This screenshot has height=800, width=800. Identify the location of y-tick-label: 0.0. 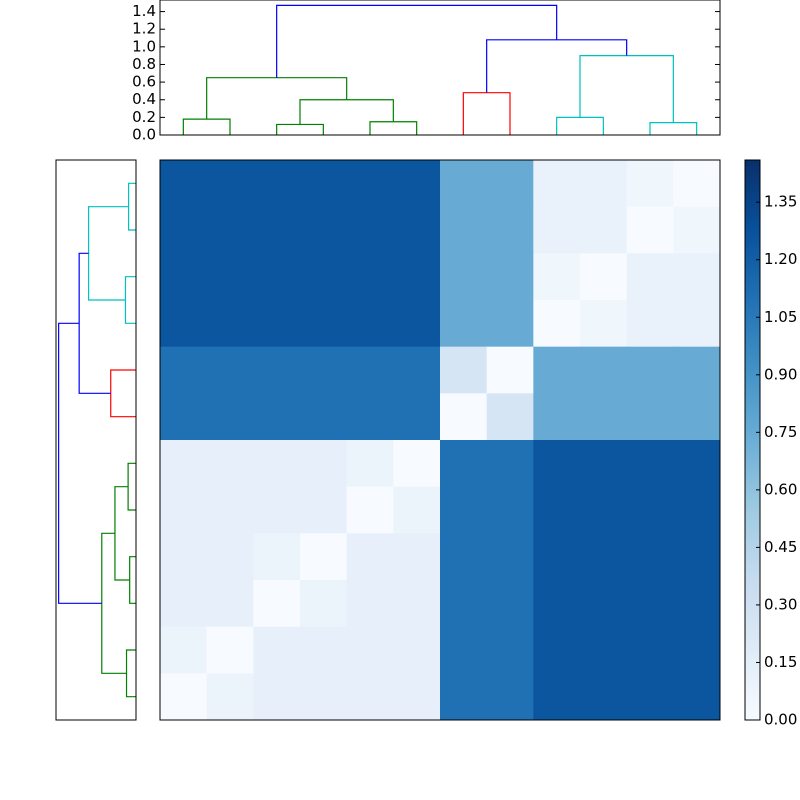
(144, 135).